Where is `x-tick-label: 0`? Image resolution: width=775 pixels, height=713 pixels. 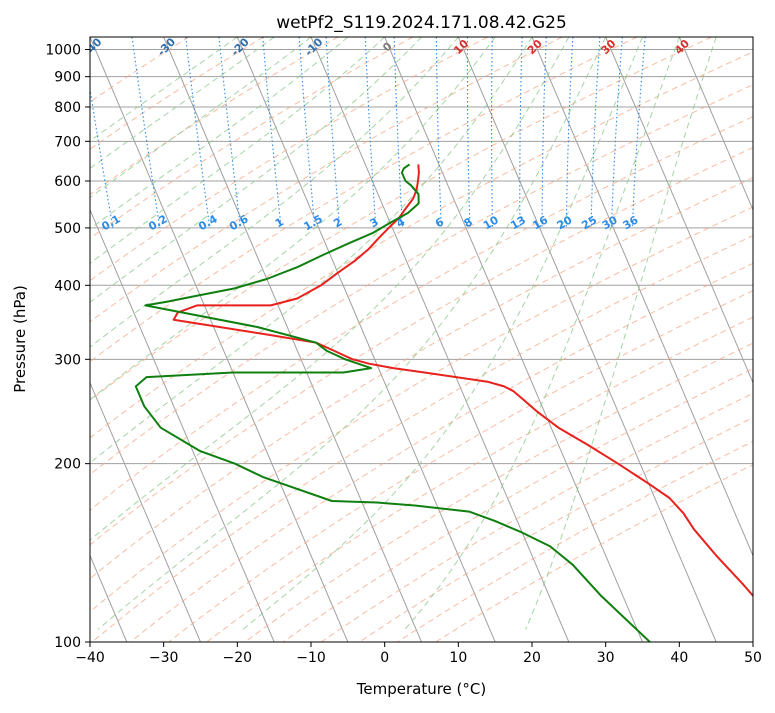 x-tick-label: 0 is located at coordinates (384, 658).